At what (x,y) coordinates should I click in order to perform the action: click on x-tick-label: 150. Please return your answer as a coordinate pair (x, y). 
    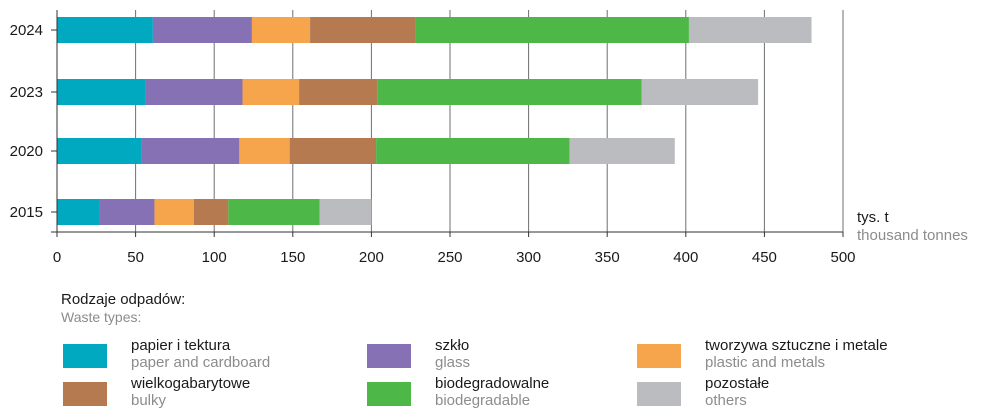
    Looking at the image, I should click on (292, 257).